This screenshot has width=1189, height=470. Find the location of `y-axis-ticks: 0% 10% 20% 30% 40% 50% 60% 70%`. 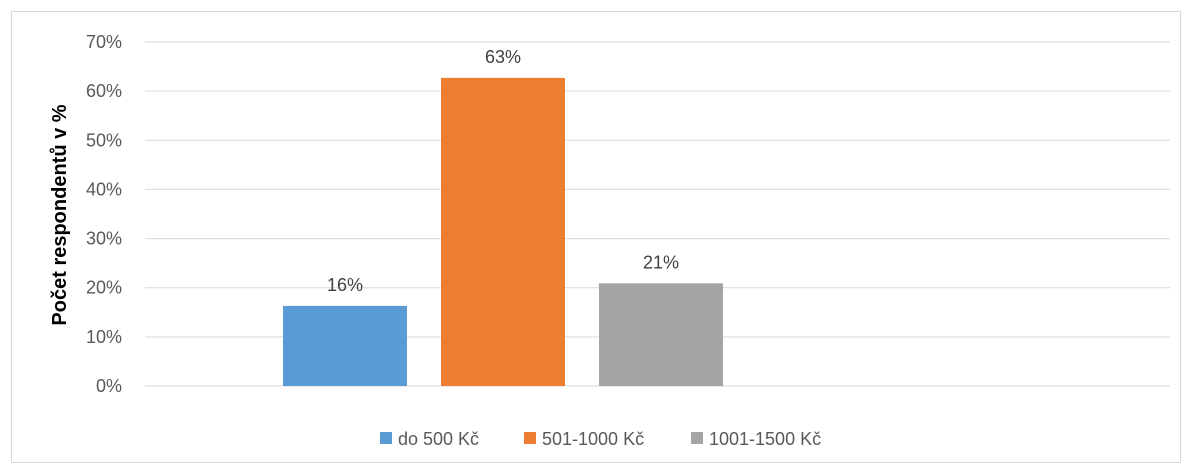

y-axis-ticks: 0% 10% 20% 30% 40% 50% 60% 70% is located at coordinates (104, 214).